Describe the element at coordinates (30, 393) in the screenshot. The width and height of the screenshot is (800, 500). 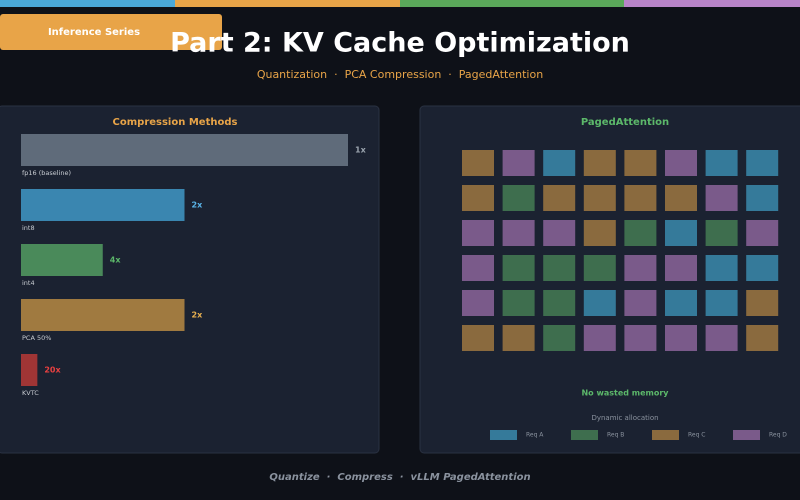
I see `bar-label: KVTC` at that location.